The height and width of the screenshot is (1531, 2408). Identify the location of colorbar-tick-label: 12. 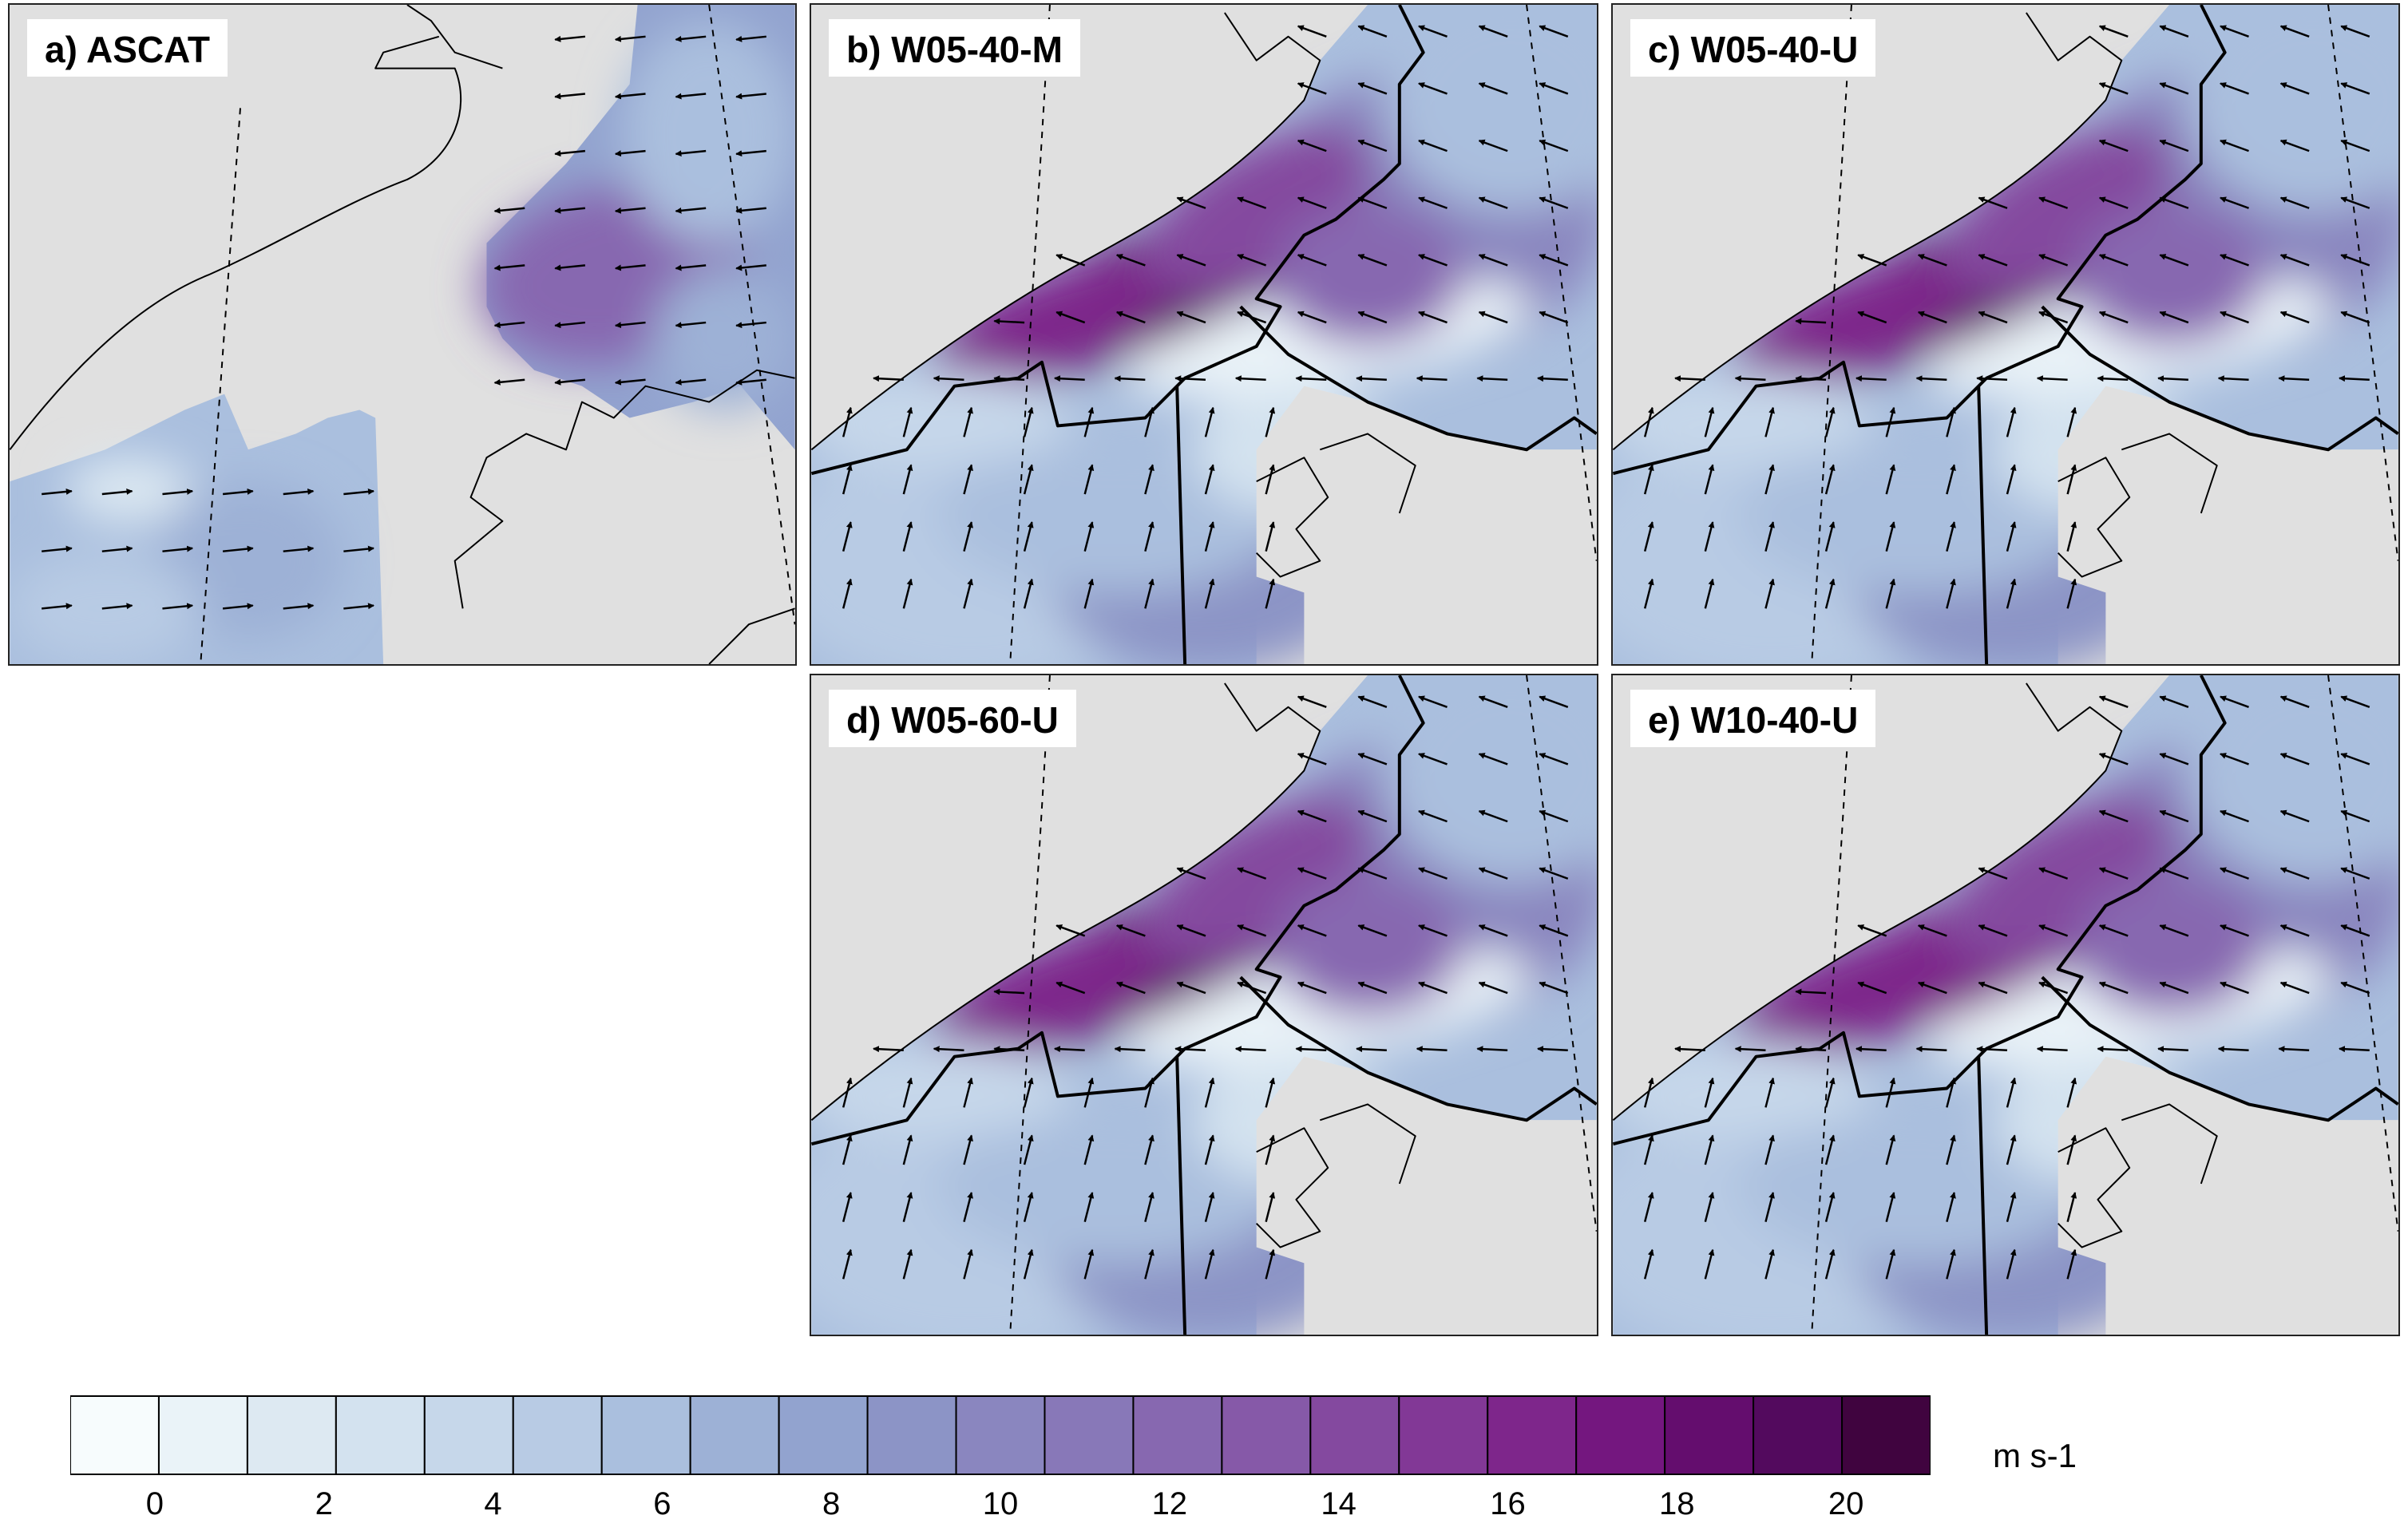
(1170, 1503).